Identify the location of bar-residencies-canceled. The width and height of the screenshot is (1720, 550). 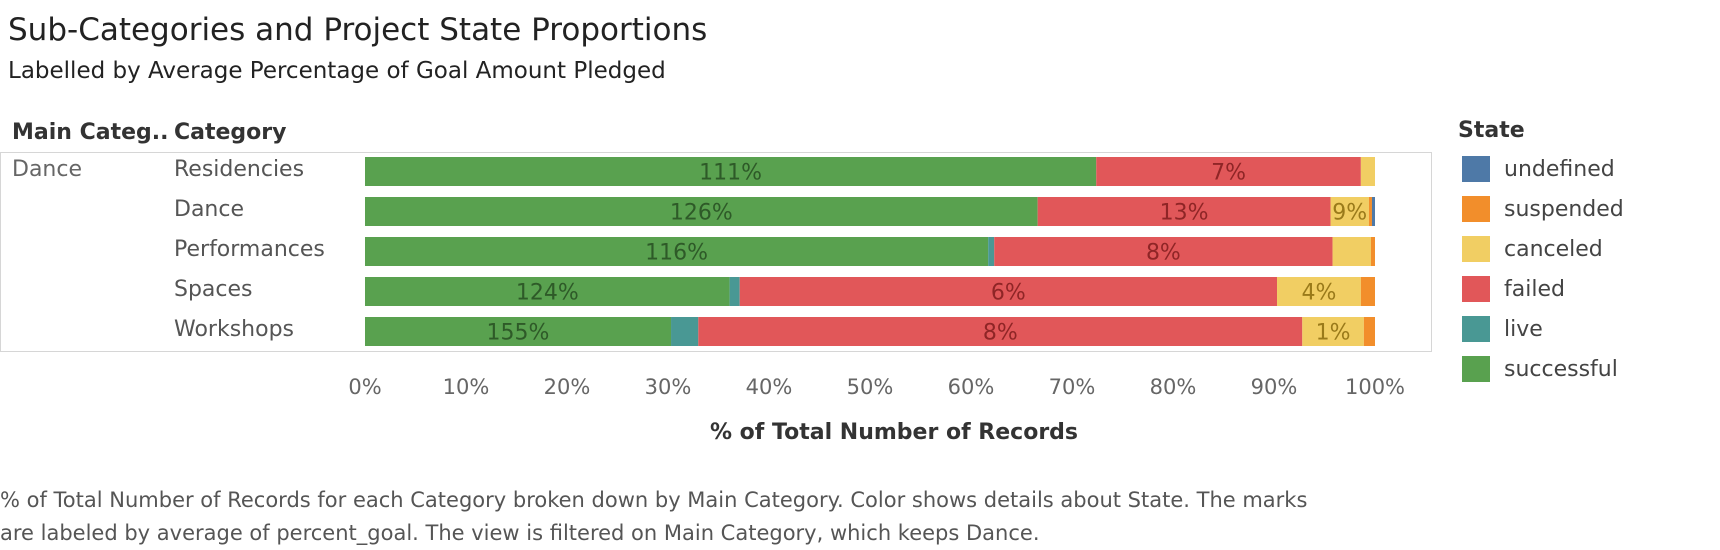
(1367, 171).